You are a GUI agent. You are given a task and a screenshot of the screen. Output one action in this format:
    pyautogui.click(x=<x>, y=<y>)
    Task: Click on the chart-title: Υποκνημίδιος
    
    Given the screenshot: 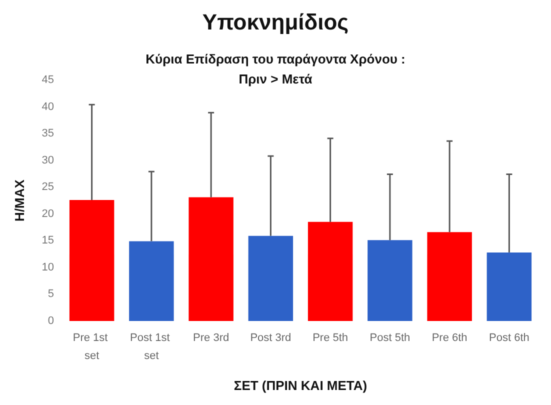 What is the action you would take?
    pyautogui.click(x=275, y=22)
    